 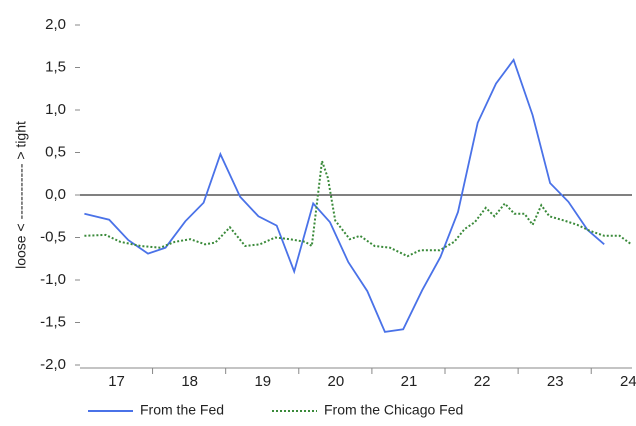 I want to click on x-tick-label: 24, so click(x=628, y=381).